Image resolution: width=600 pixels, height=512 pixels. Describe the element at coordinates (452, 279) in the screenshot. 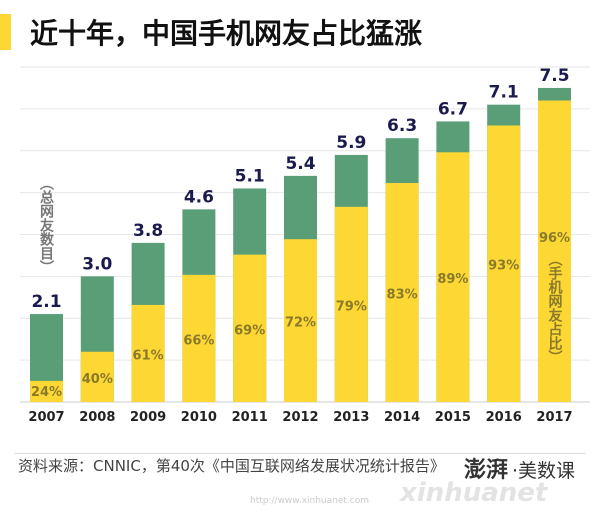

I see `share-label: 89%` at that location.